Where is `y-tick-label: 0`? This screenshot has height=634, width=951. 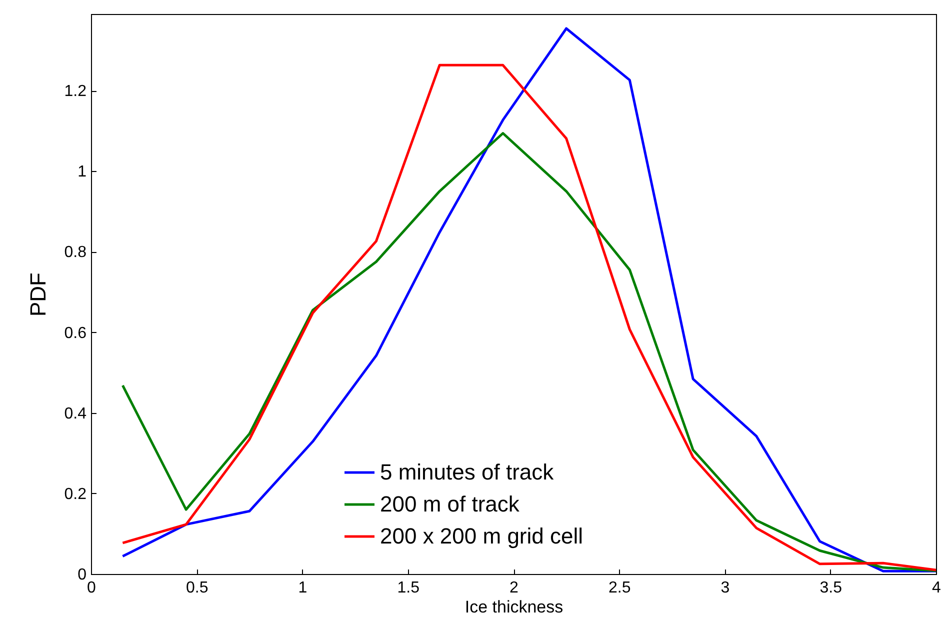
y-tick-label: 0 is located at coordinates (82, 575).